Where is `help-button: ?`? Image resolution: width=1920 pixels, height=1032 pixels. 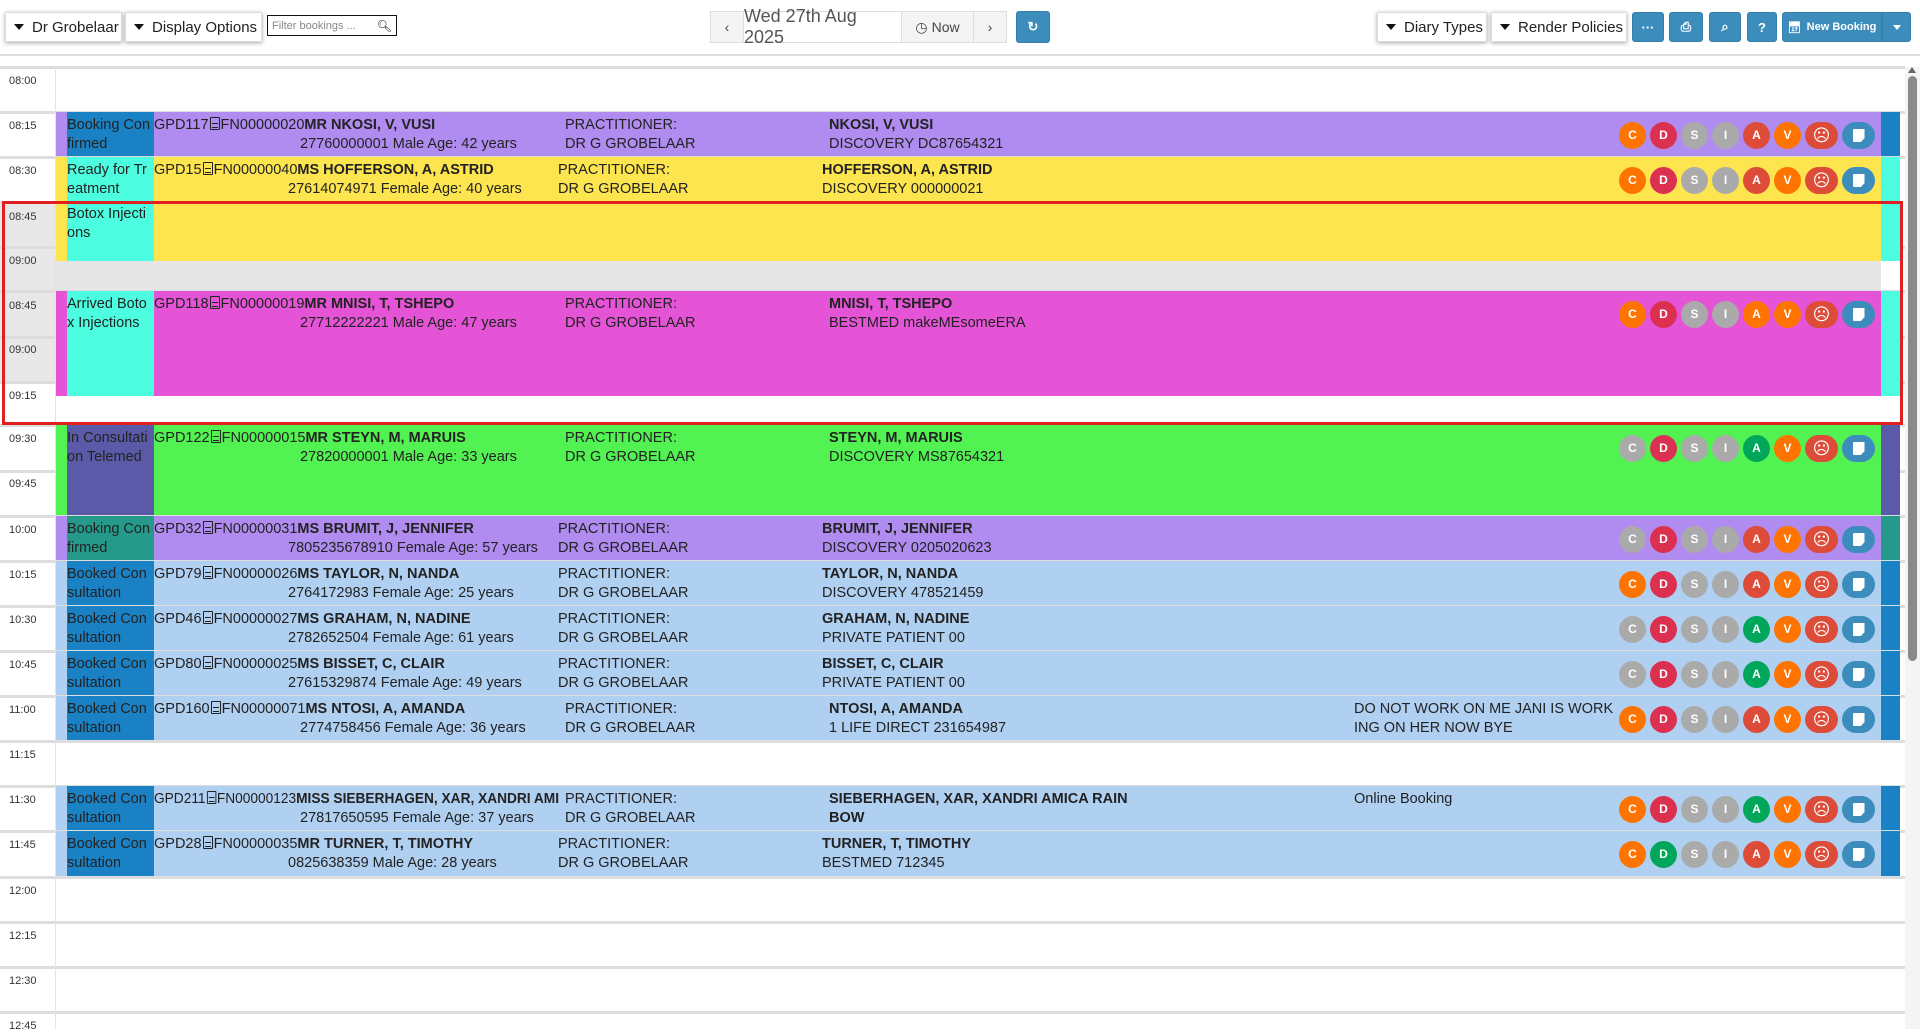
help-button: ? is located at coordinates (1762, 27).